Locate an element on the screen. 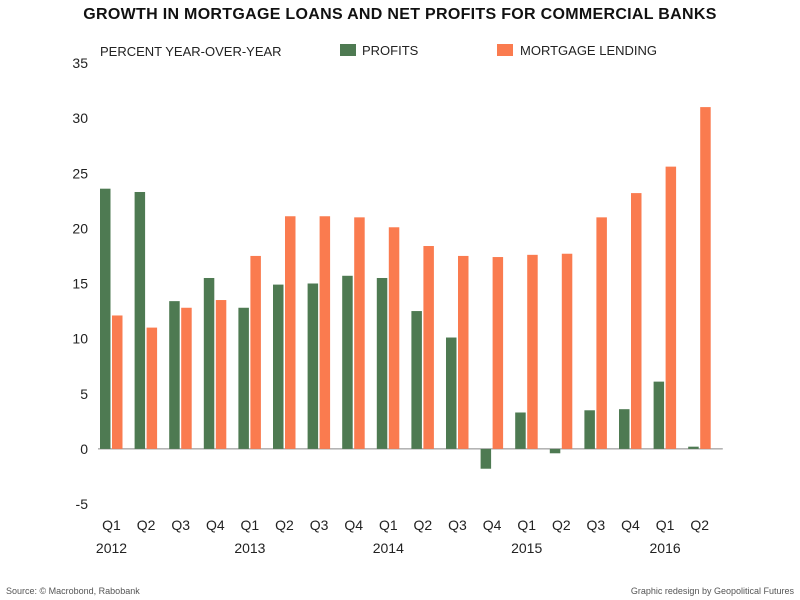 The height and width of the screenshot is (600, 800). y-tick-label: 5 is located at coordinates (84, 394).